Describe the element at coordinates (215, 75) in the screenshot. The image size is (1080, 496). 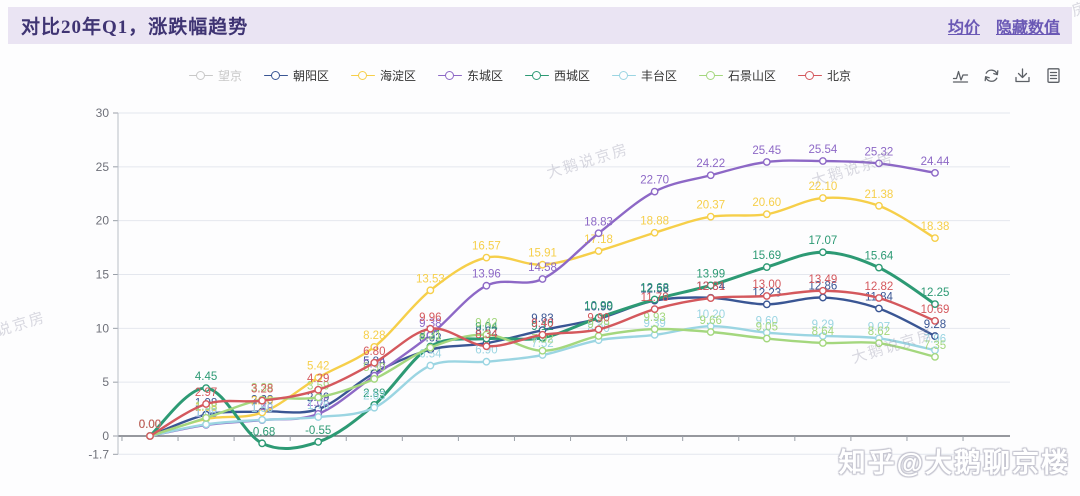
I see `legend-item-0: 望京` at that location.